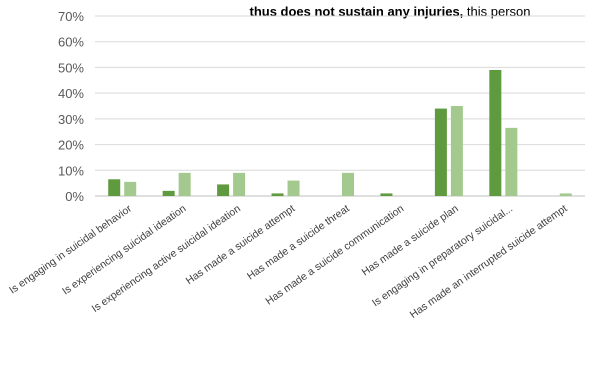  I want to click on y-tick-label: 40%, so click(71, 93).